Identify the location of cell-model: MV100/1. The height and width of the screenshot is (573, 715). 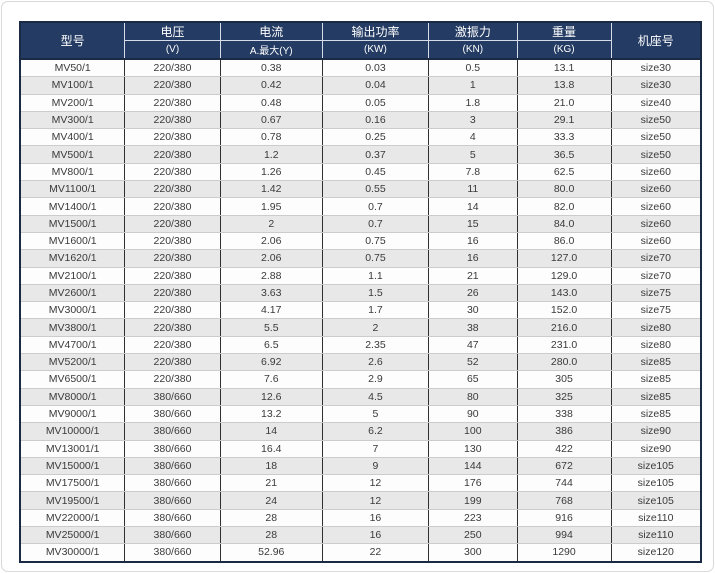
(72, 85).